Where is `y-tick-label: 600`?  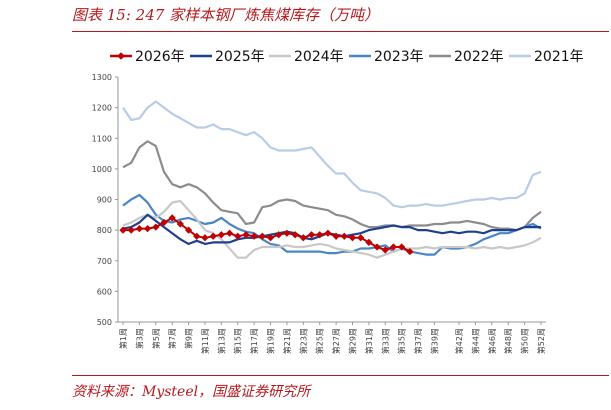
y-tick-label: 600 is located at coordinates (104, 291).